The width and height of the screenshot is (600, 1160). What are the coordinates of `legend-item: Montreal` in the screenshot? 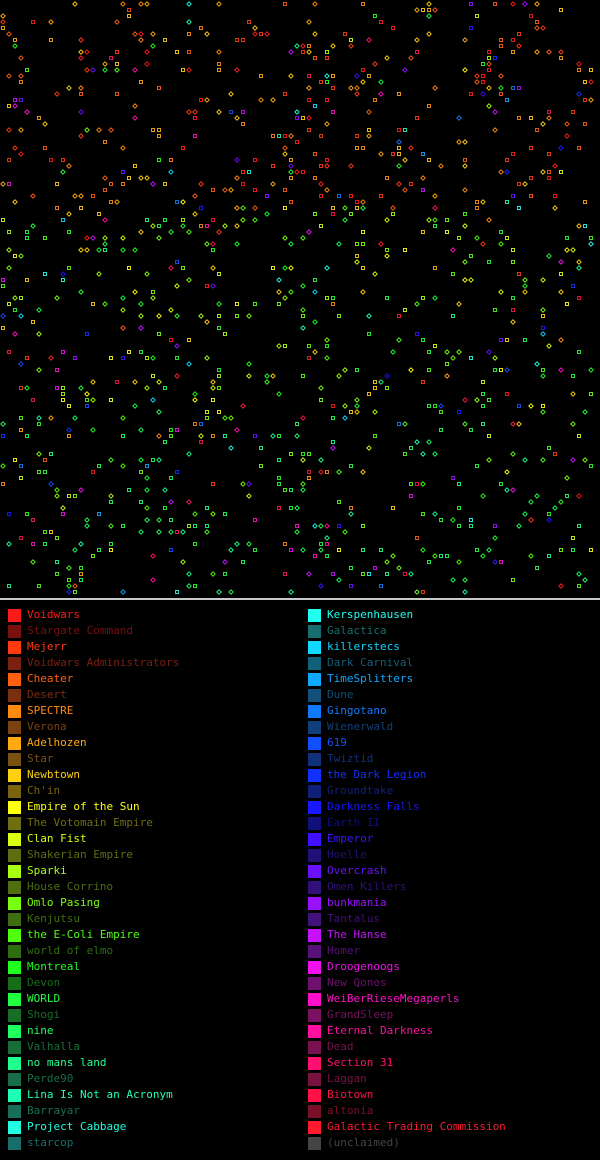 It's located at (153, 967).